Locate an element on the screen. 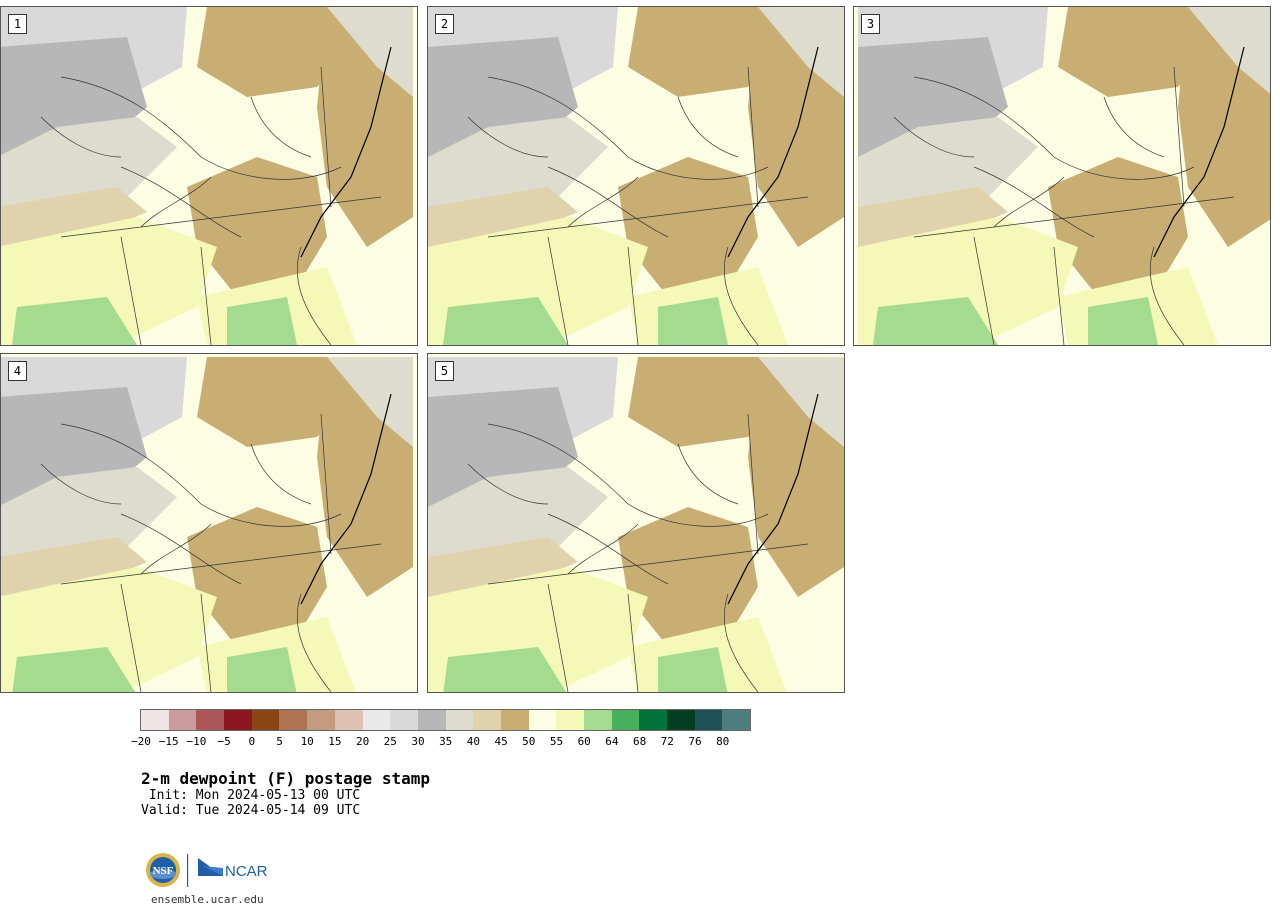 This screenshot has width=1280, height=910. nsf-logo: NSF is located at coordinates (163, 870).